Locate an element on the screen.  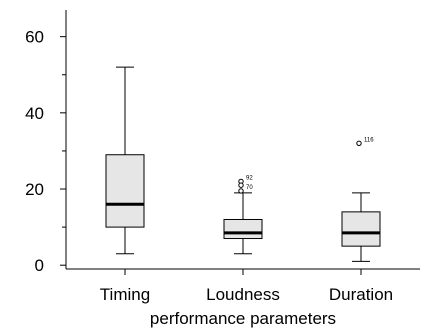
outlier-label: 116 is located at coordinates (369, 140).